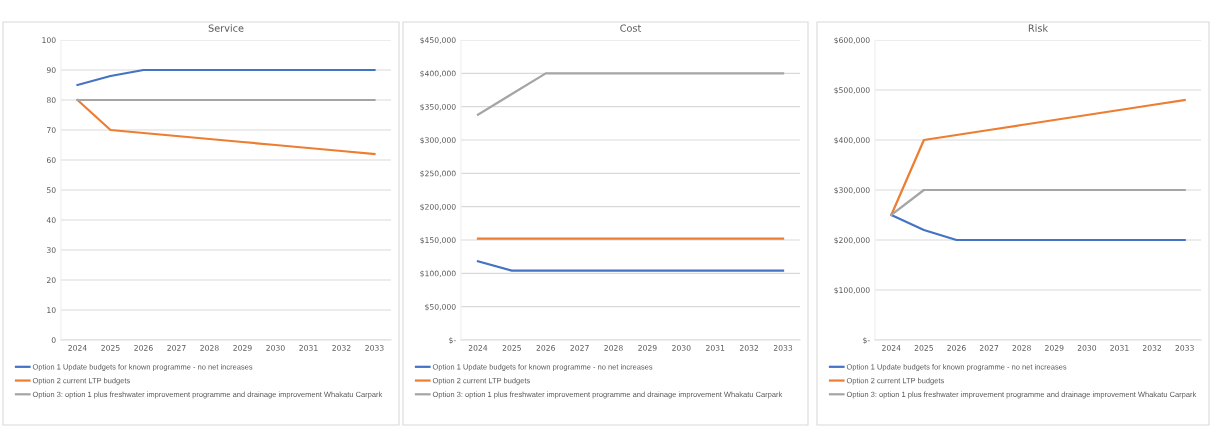 This screenshot has width=1211, height=428. What do you see at coordinates (1038, 28) in the screenshot?
I see `chart-title: Risk` at bounding box center [1038, 28].